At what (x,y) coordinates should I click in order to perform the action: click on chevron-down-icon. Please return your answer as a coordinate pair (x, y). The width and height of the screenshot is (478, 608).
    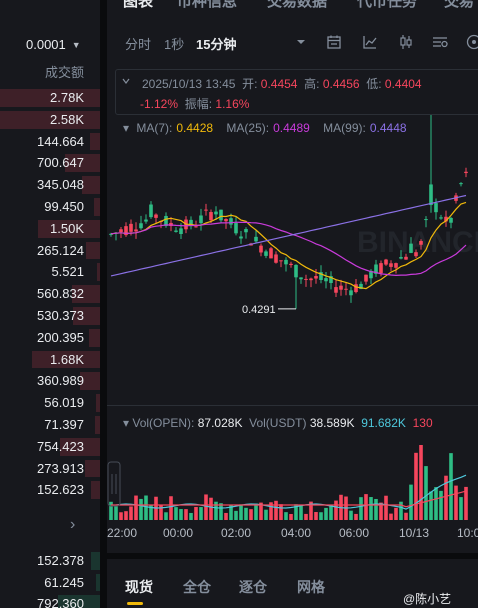
    Looking at the image, I should click on (301, 42).